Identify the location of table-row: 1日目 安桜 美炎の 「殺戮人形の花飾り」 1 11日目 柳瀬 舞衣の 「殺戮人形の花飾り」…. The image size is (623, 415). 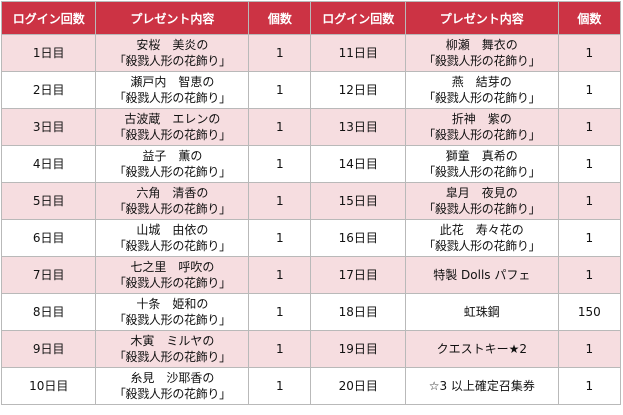
(311, 53).